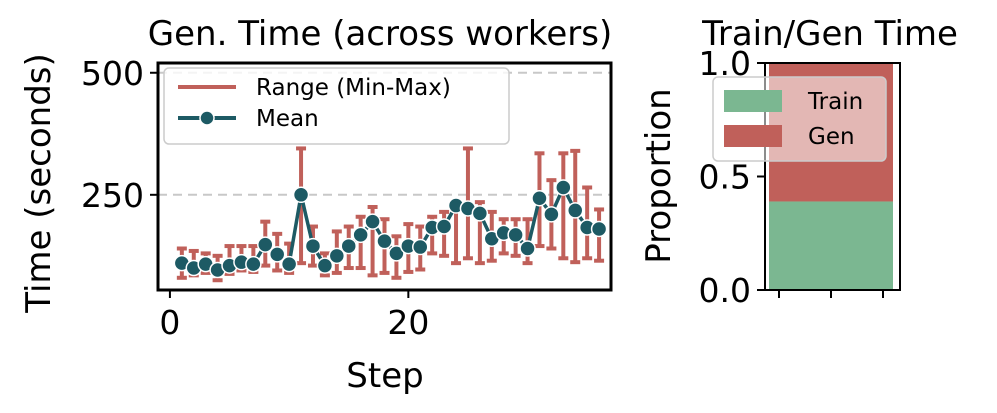  Describe the element at coordinates (353, 88) in the screenshot. I see `legend-range-label: Range (Min-Max)` at that location.